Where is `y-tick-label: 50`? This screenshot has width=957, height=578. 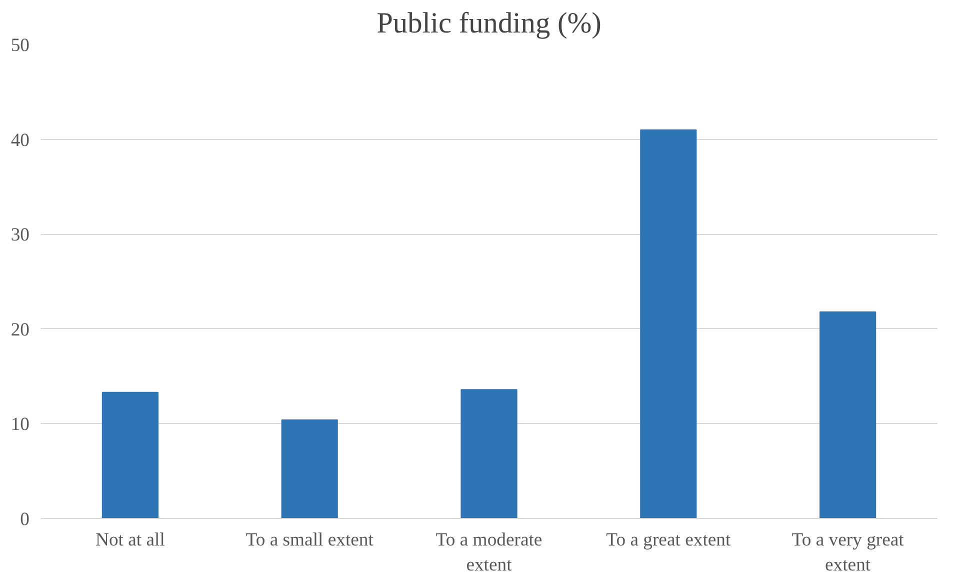
y-tick-label: 50 is located at coordinates (20, 45).